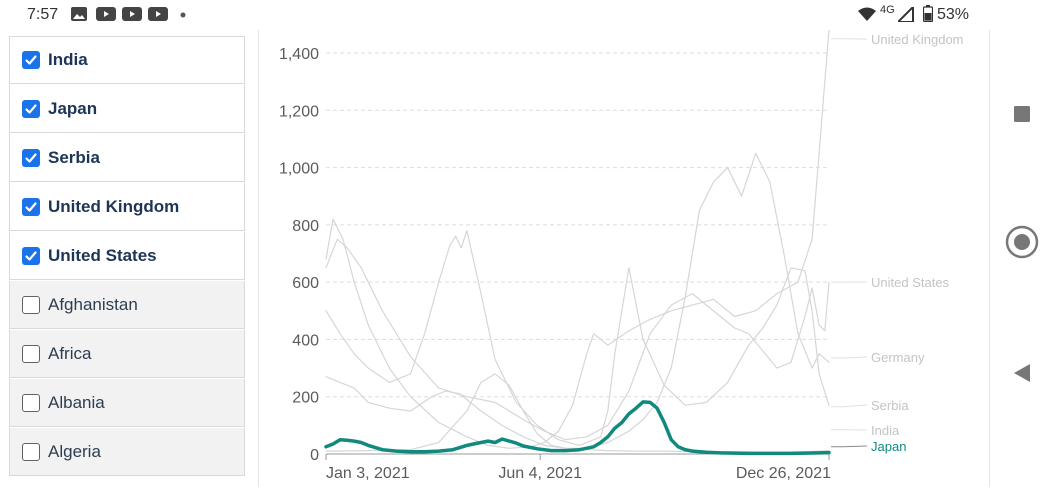  I want to click on country-row: India, so click(127, 60).